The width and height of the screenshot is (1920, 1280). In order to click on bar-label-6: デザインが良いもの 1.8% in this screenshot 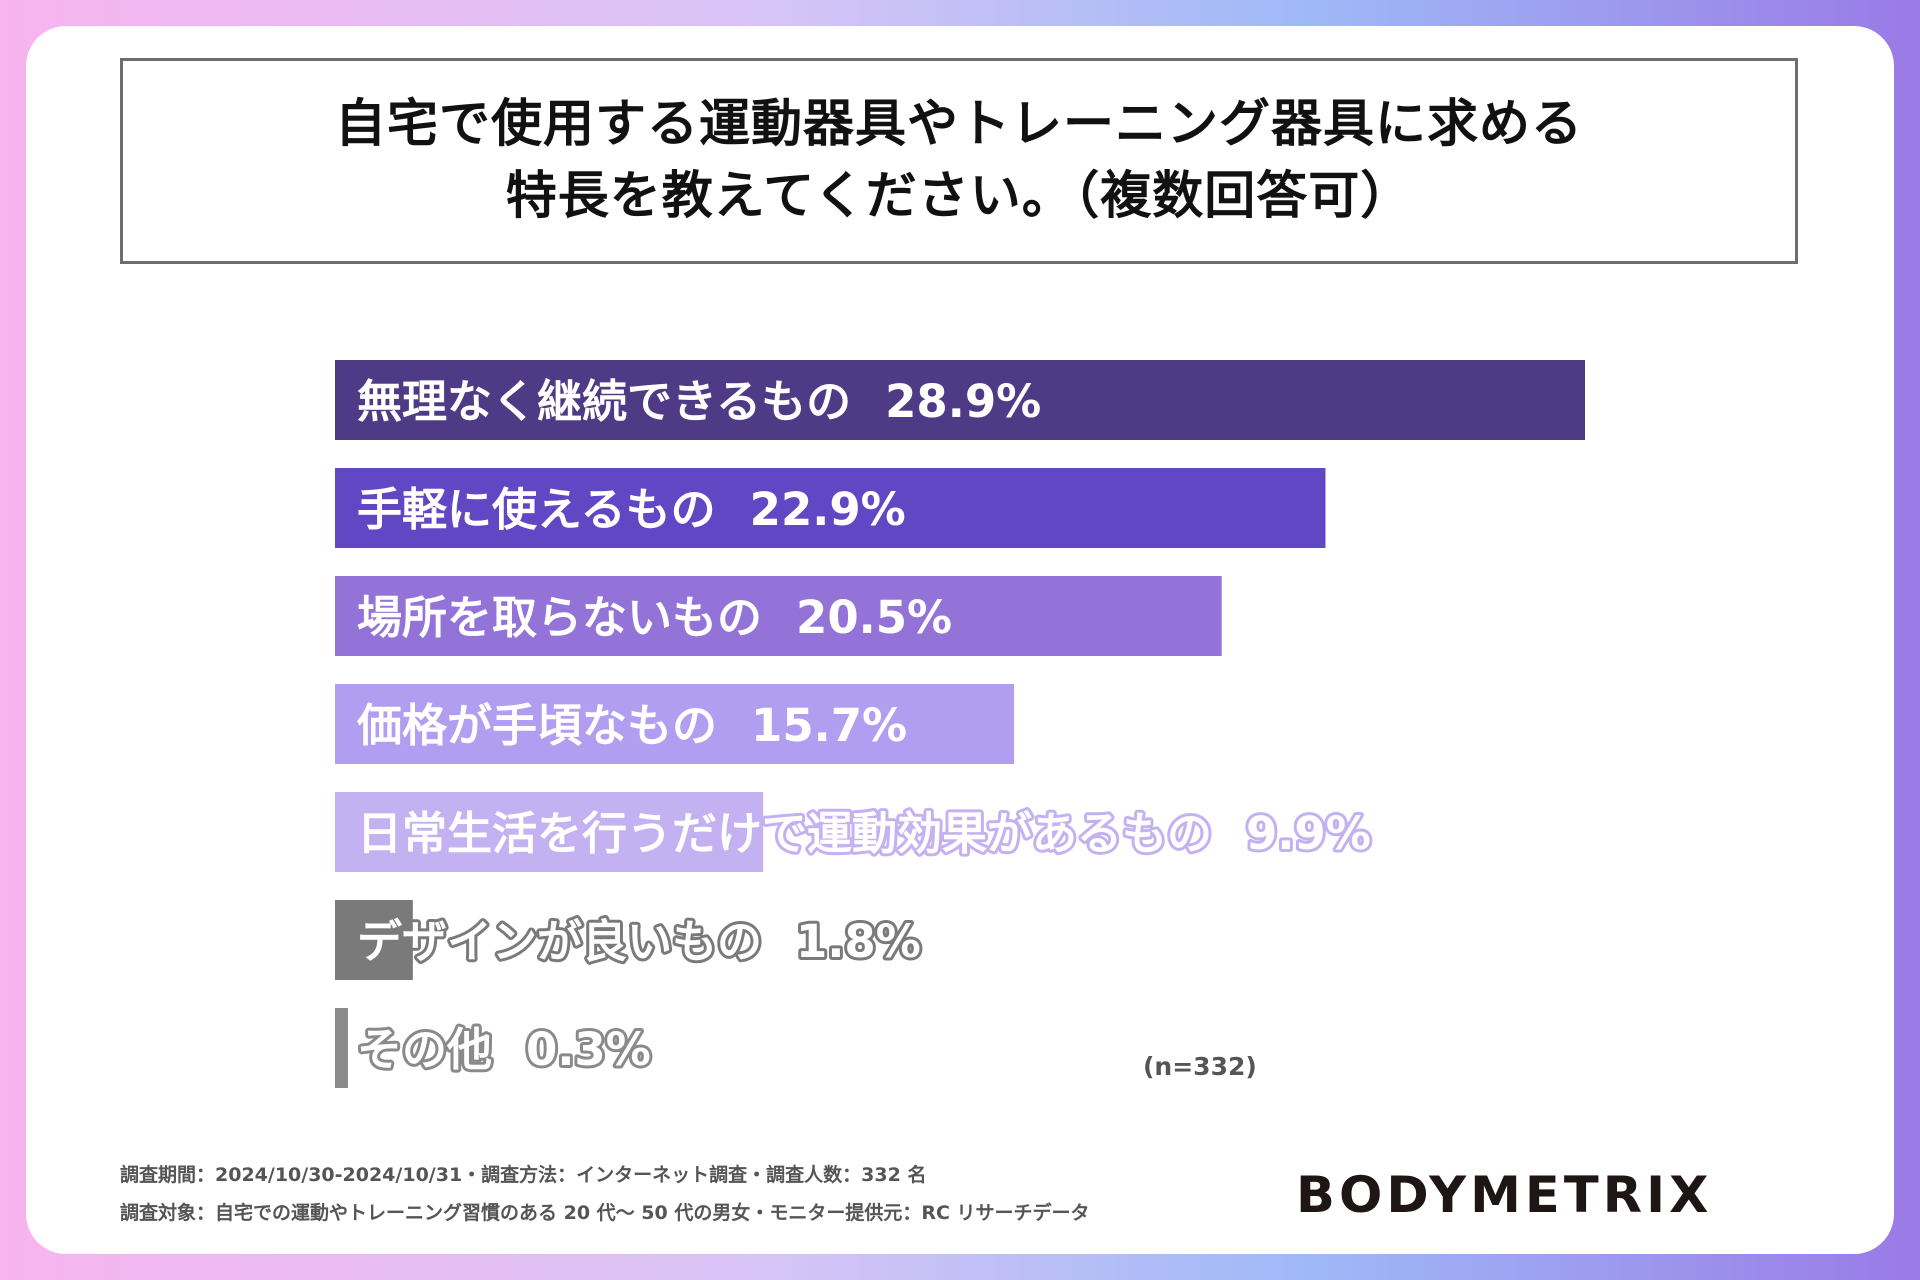, I will do `click(639, 941)`.